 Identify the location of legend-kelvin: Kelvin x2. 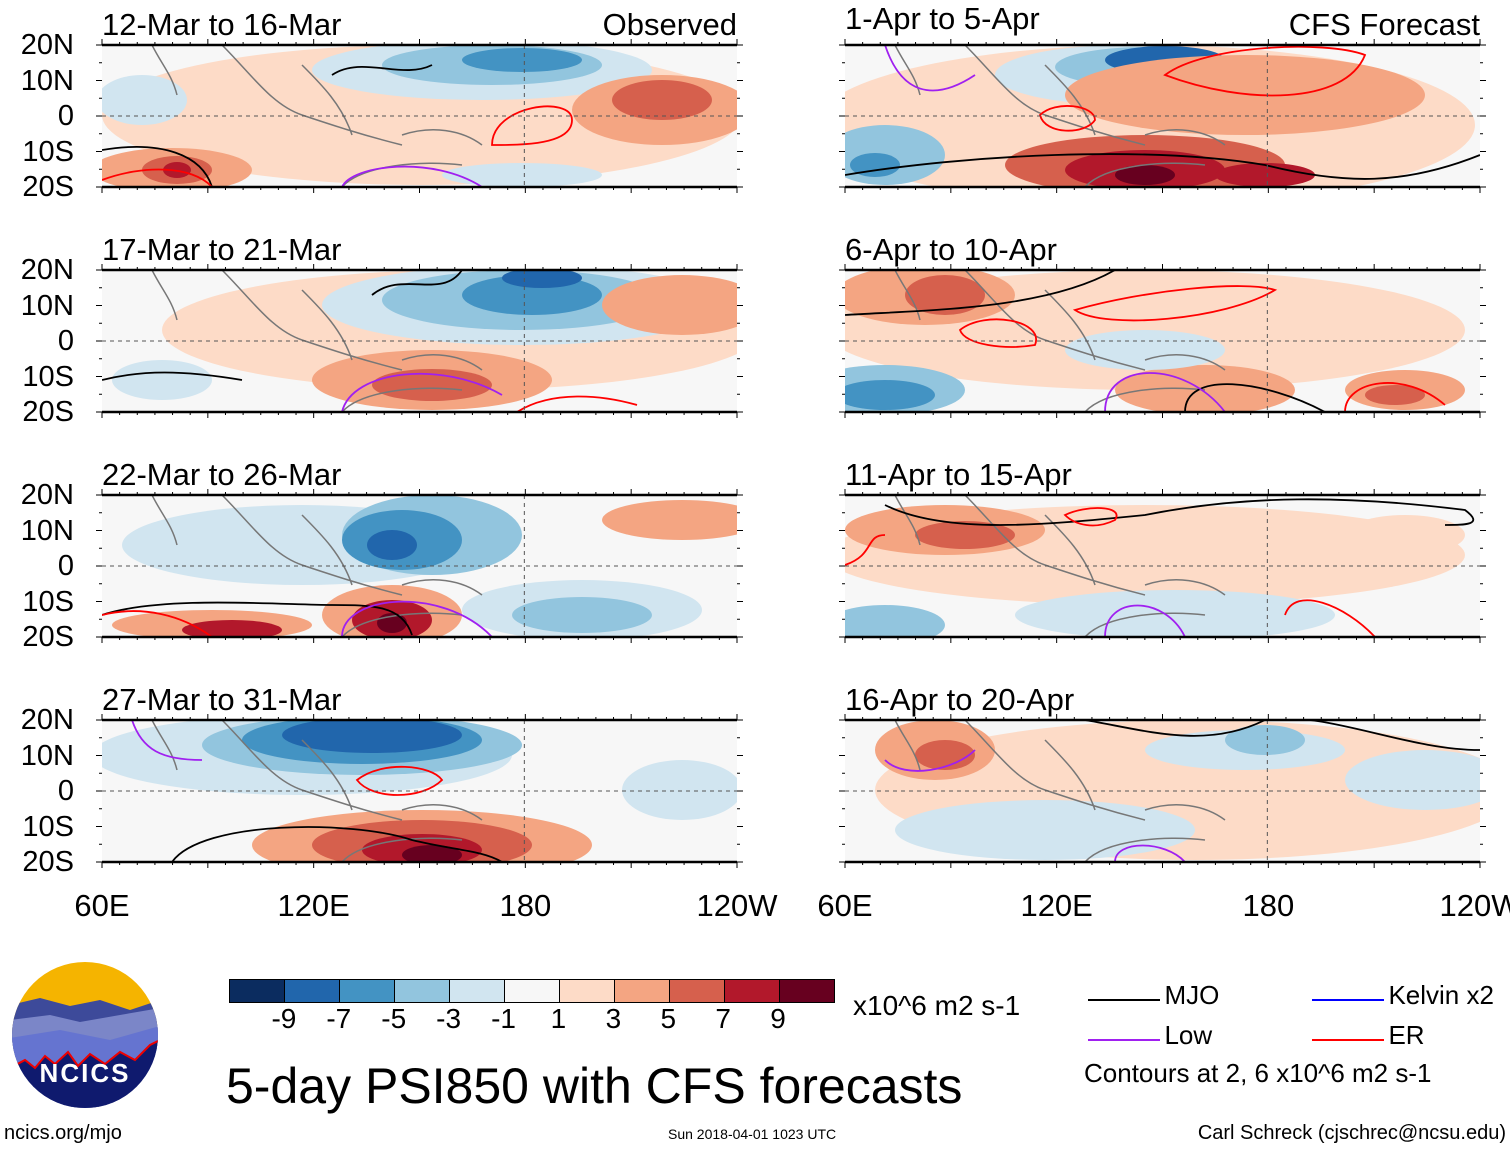
(1403, 995).